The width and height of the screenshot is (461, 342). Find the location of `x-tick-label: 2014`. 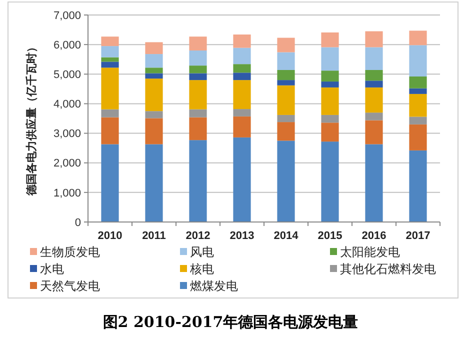

x-tick-label: 2014 is located at coordinates (287, 236).